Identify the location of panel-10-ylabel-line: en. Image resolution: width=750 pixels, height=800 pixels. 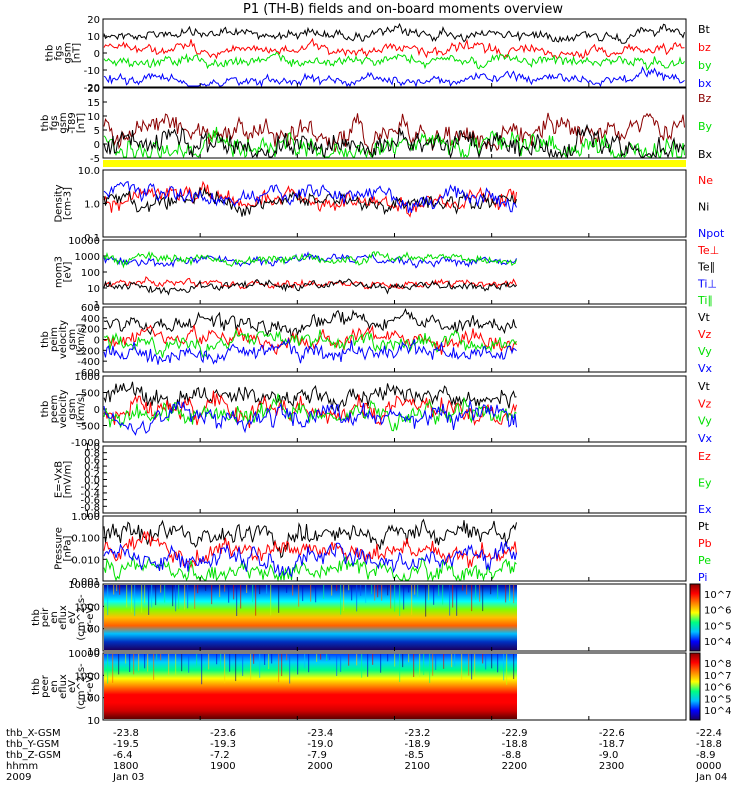
(54, 686).